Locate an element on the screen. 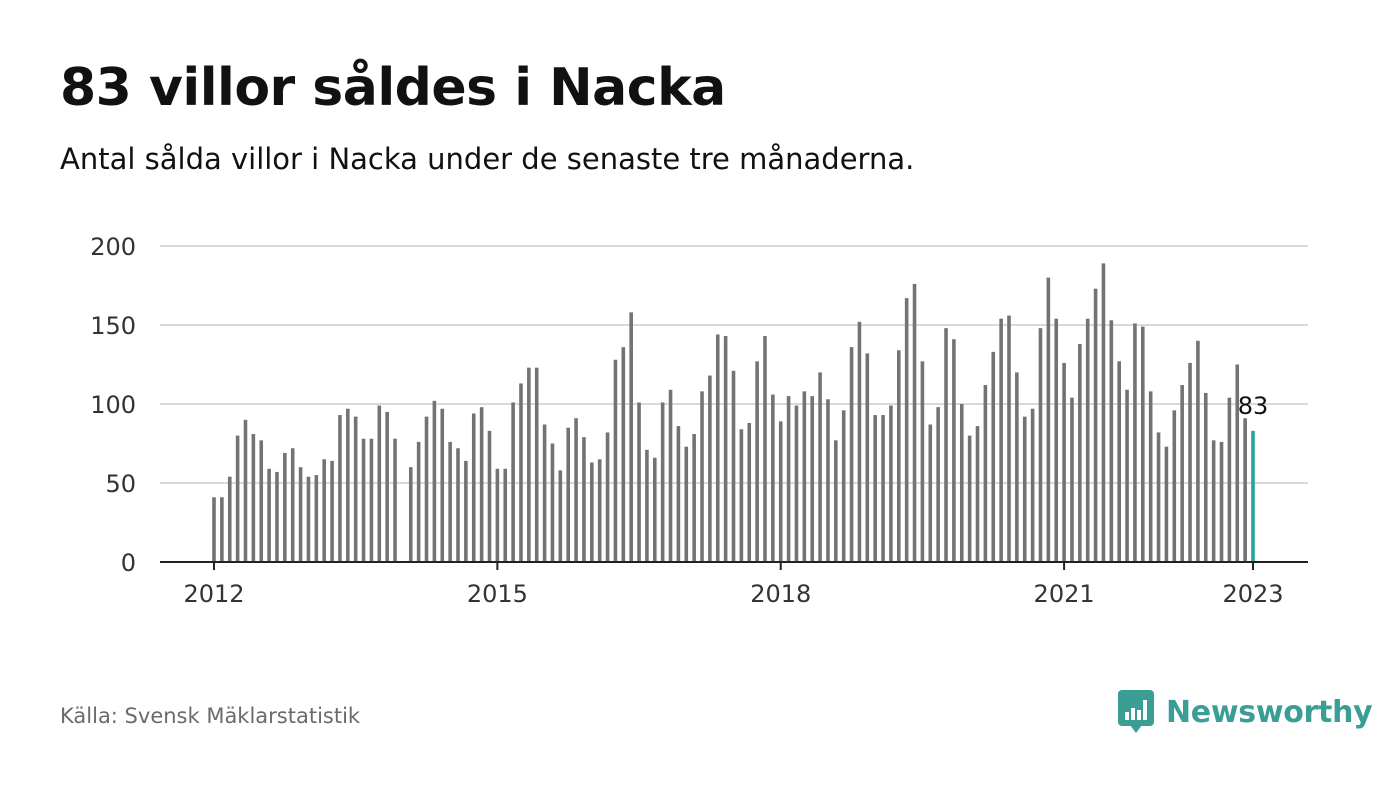 The width and height of the screenshot is (1400, 794). x-tick-label: 2021 is located at coordinates (1064, 594).